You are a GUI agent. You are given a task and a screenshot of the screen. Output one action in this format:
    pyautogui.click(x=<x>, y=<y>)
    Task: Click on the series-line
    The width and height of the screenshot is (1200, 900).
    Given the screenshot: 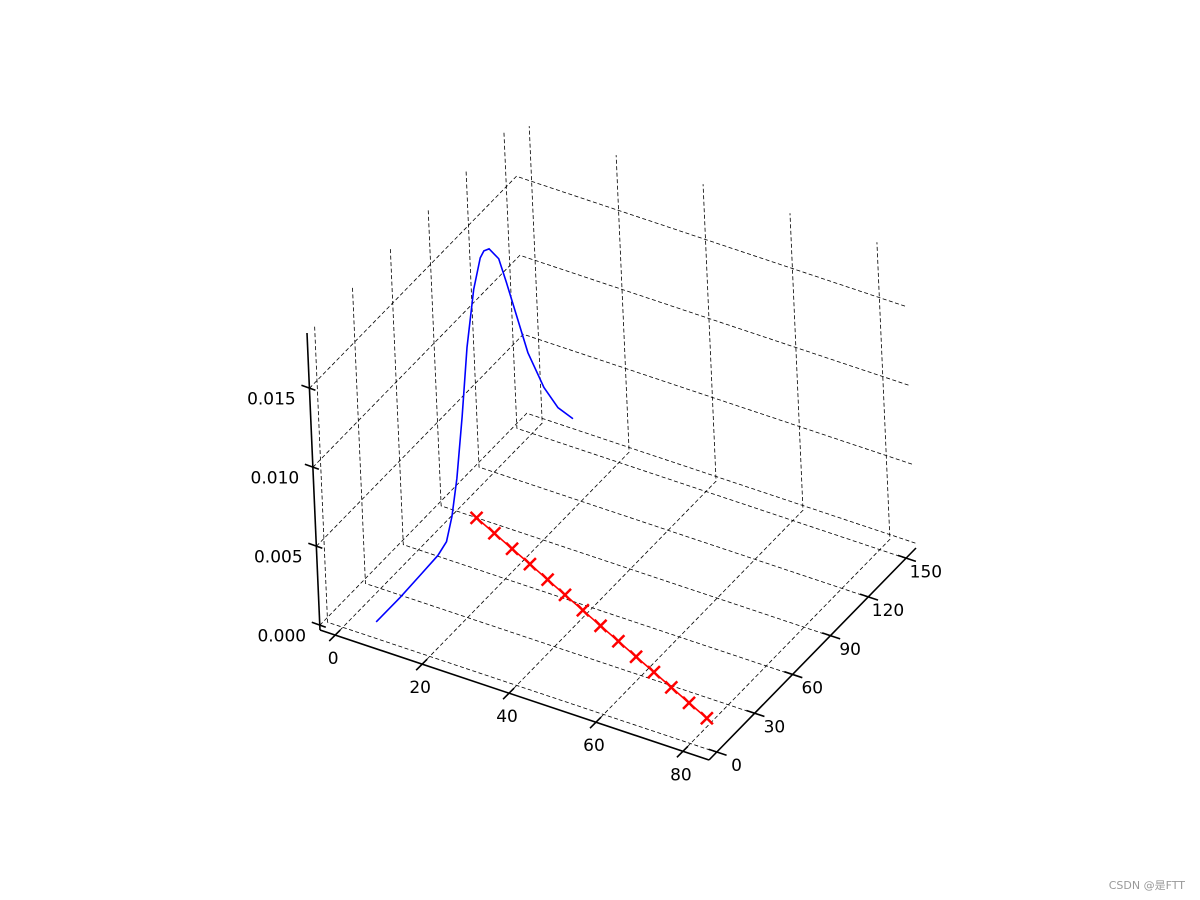 What is the action you would take?
    pyautogui.click(x=474, y=435)
    